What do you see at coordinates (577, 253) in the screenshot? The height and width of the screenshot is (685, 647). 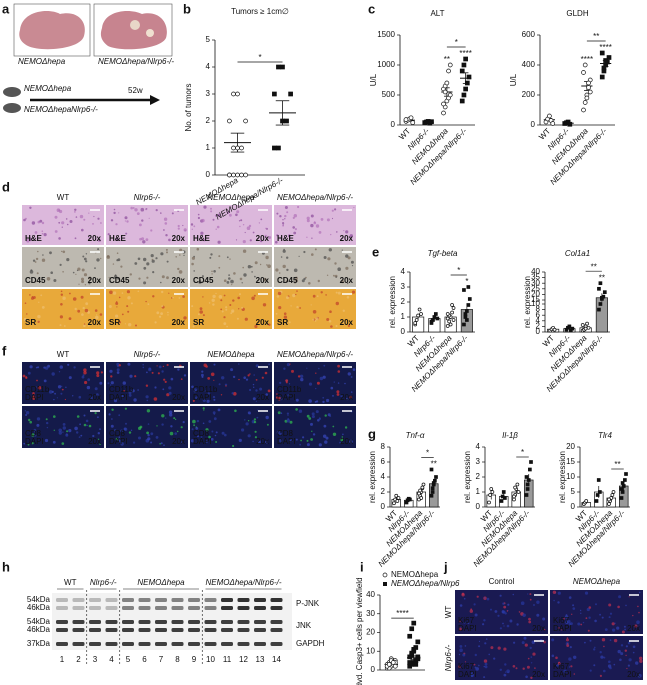 I see `chart-title: Col1a1` at bounding box center [577, 253].